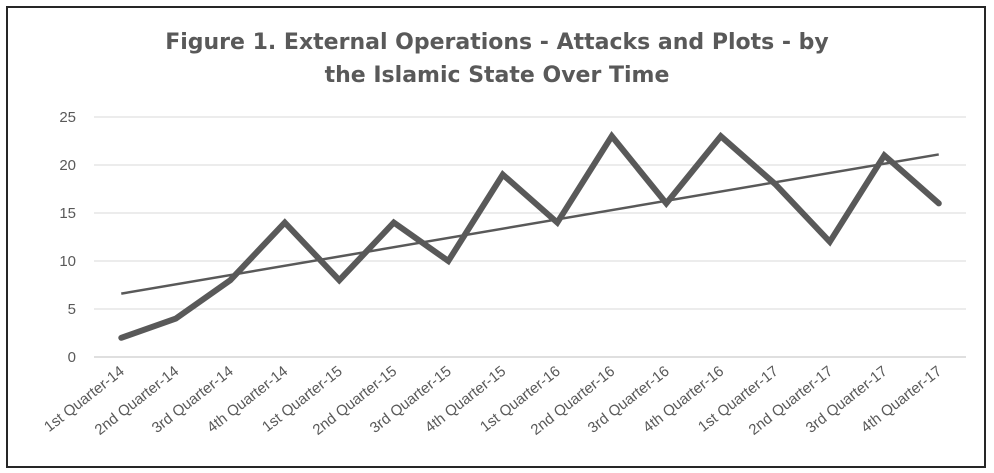 The image size is (994, 473). Describe the element at coordinates (72, 357) in the screenshot. I see `y-tick-label: 0` at that location.